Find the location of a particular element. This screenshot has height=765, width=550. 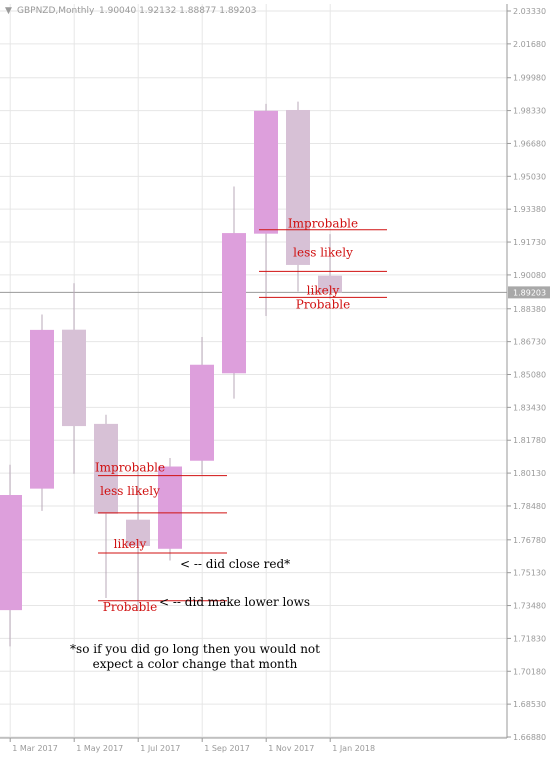

y-tick-label: 1.70180 is located at coordinates (529, 671).